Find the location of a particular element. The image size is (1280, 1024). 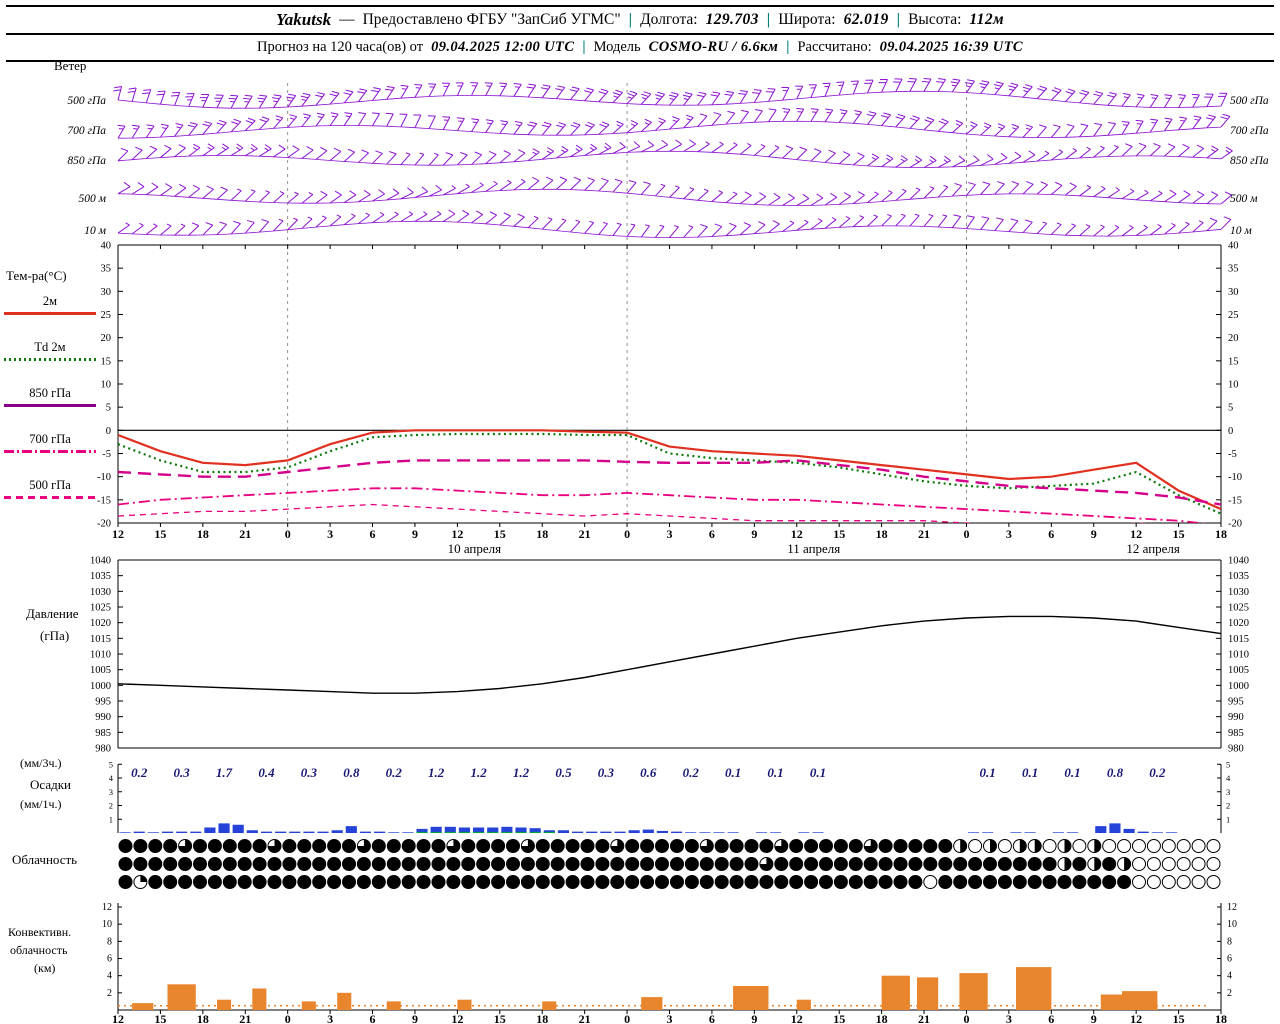

latitude-value: 62.019 is located at coordinates (866, 19).